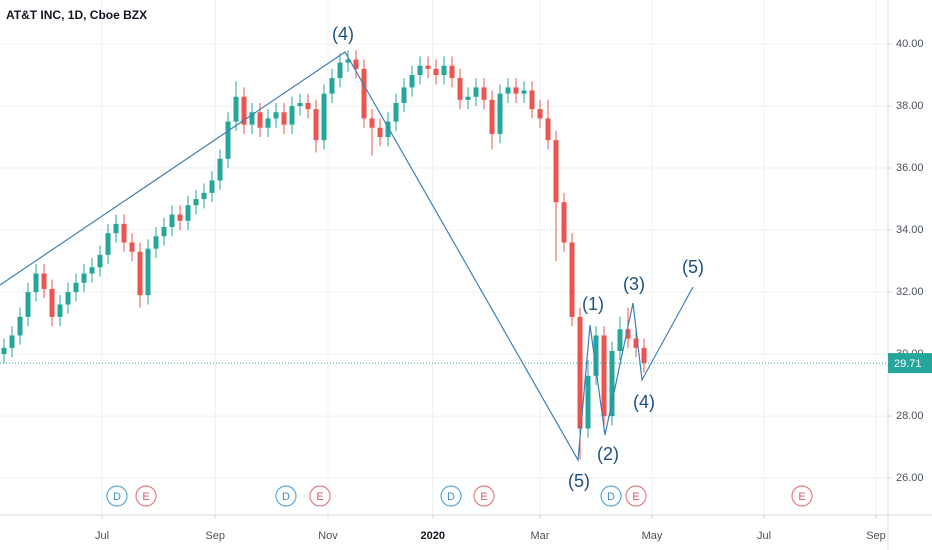 The height and width of the screenshot is (550, 932). What do you see at coordinates (540, 536) in the screenshot?
I see `x-tick-label: Mar` at bounding box center [540, 536].